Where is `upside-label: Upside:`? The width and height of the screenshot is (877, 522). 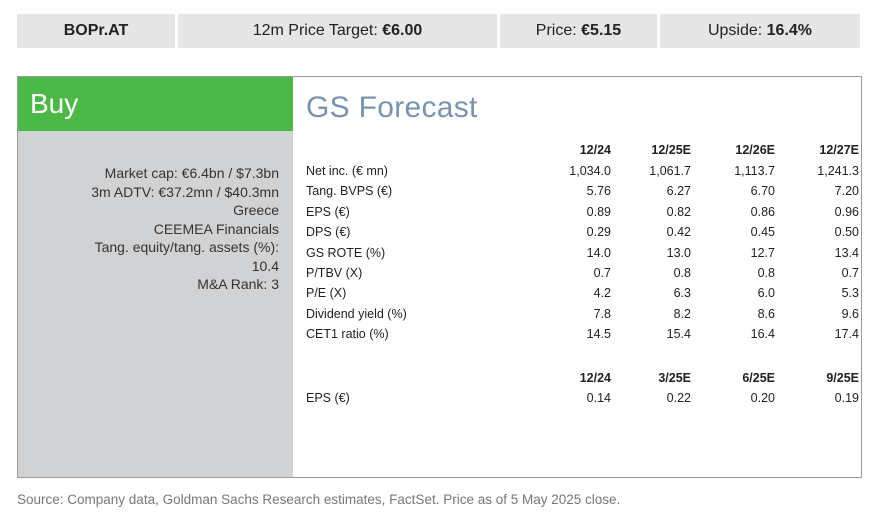
upside-label: Upside: is located at coordinates (735, 30).